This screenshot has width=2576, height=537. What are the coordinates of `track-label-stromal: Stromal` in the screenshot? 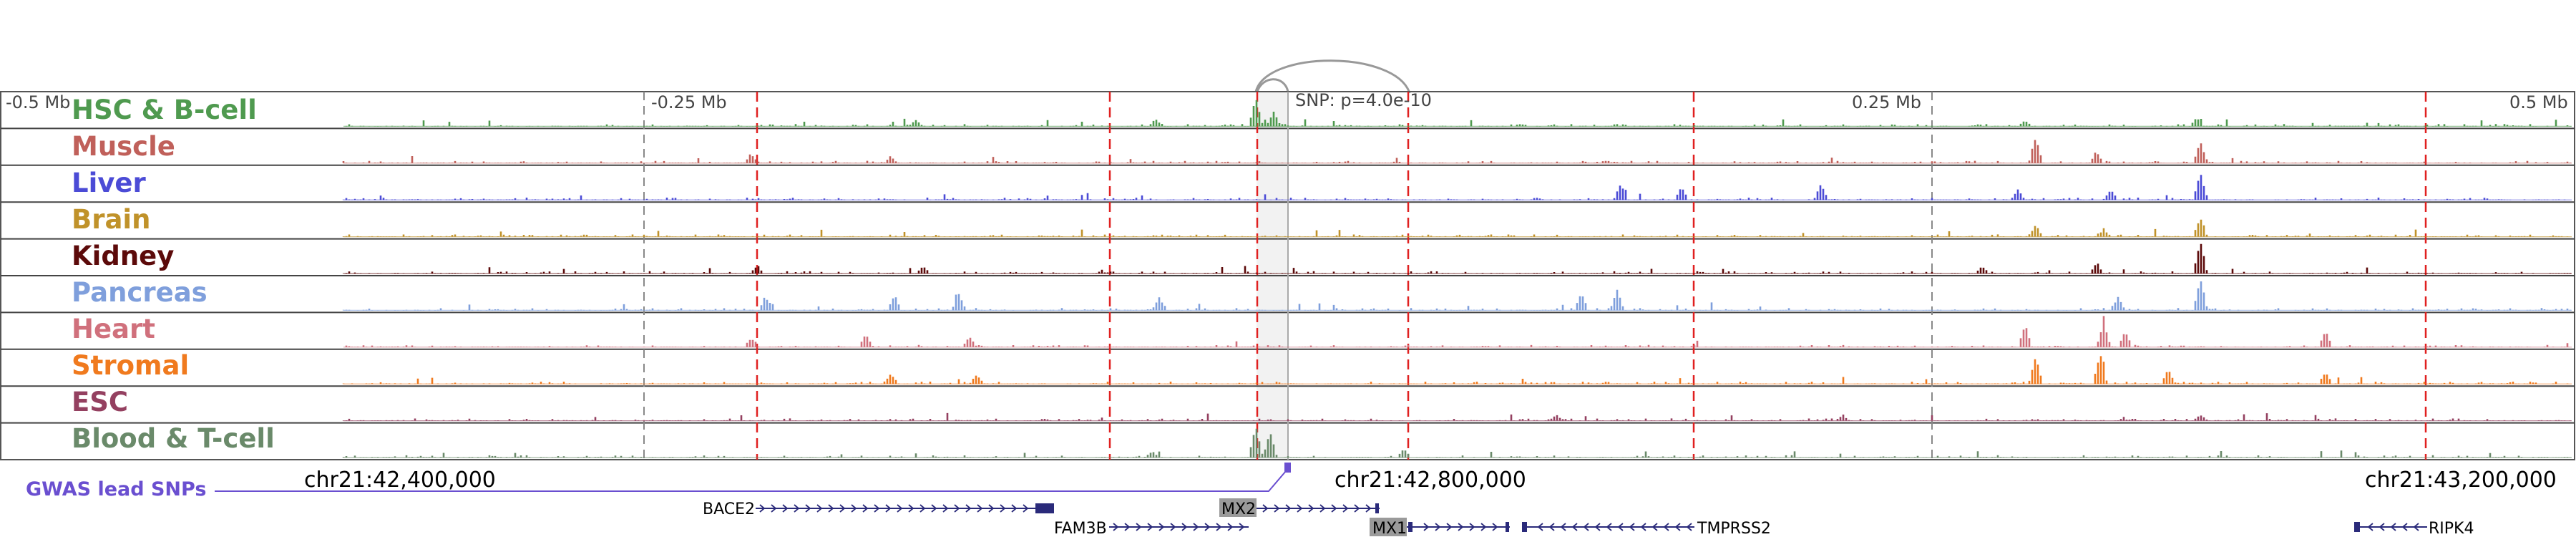 It's located at (130, 365).